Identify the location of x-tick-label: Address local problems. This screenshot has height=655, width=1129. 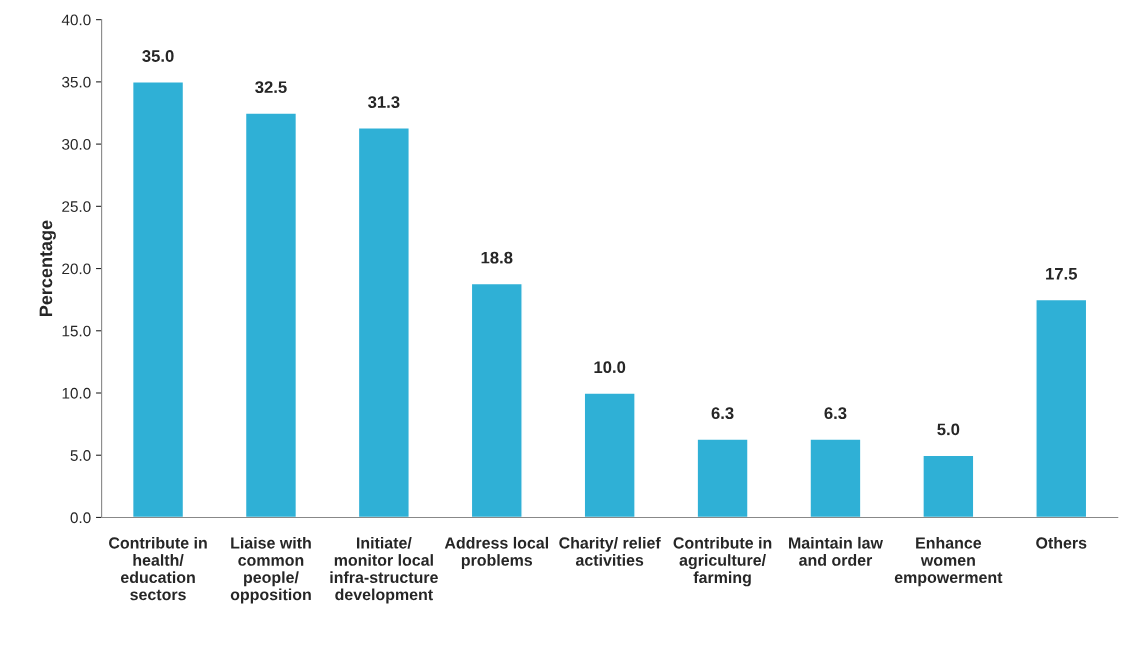
(496, 552).